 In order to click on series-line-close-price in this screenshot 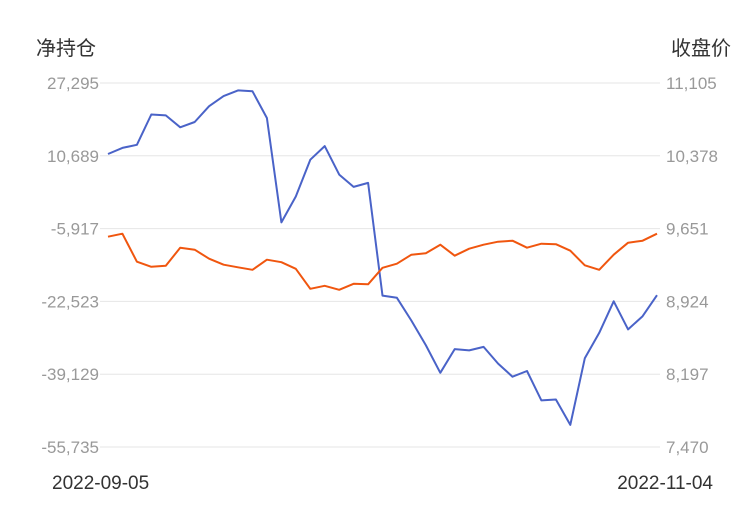, I will do `click(382, 261)`.